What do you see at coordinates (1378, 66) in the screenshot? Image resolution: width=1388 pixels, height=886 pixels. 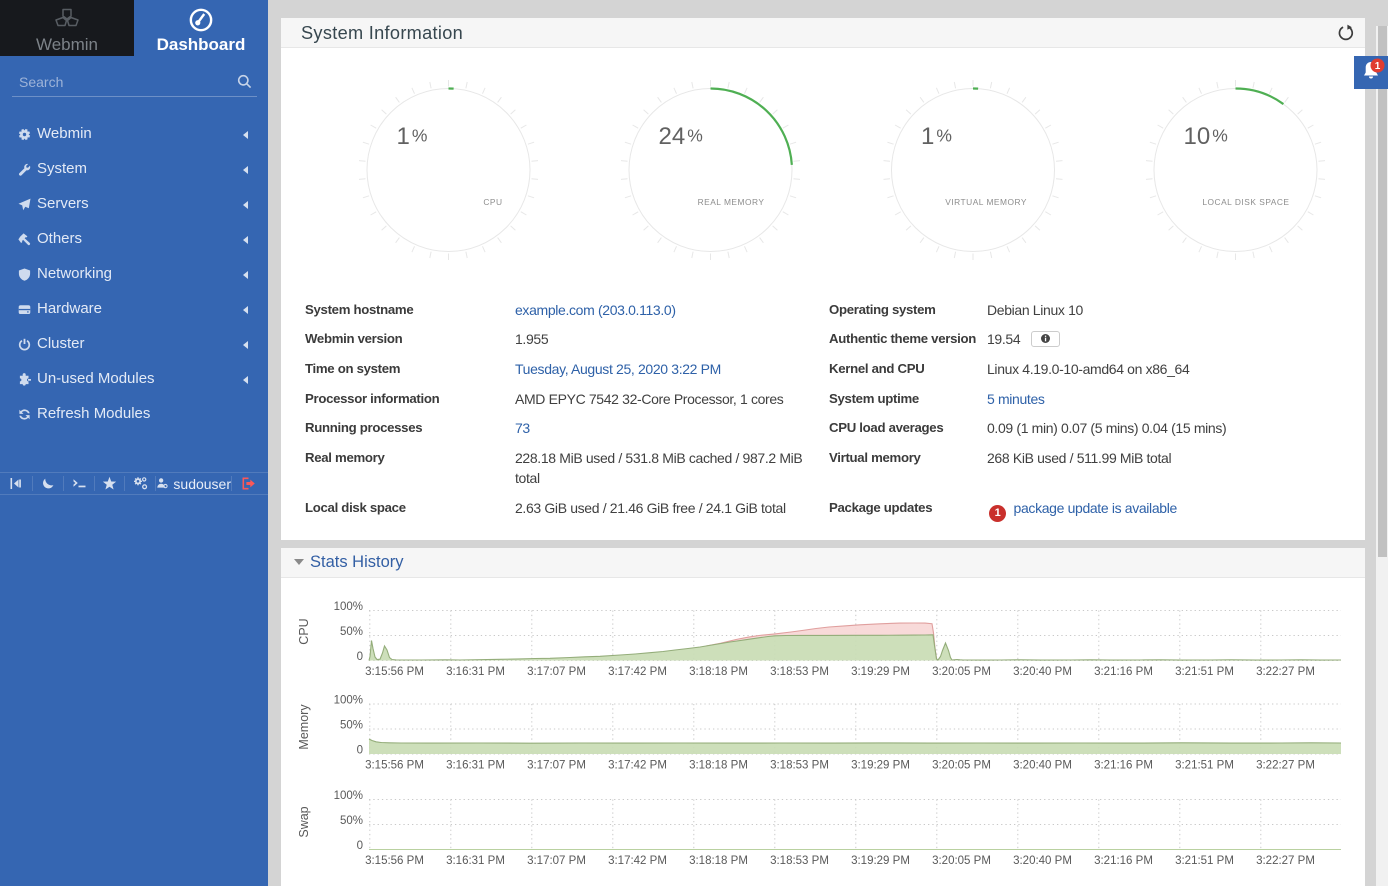 I see `svg-text: 1` at bounding box center [1378, 66].